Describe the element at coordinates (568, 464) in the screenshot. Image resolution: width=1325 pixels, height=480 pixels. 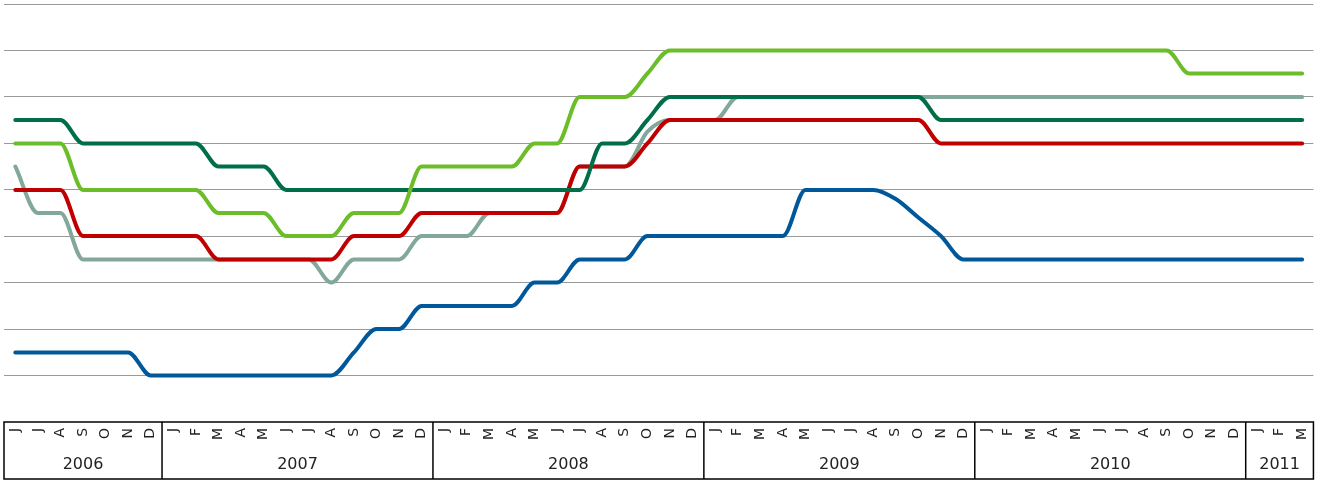
I see `text: 2008` at that location.